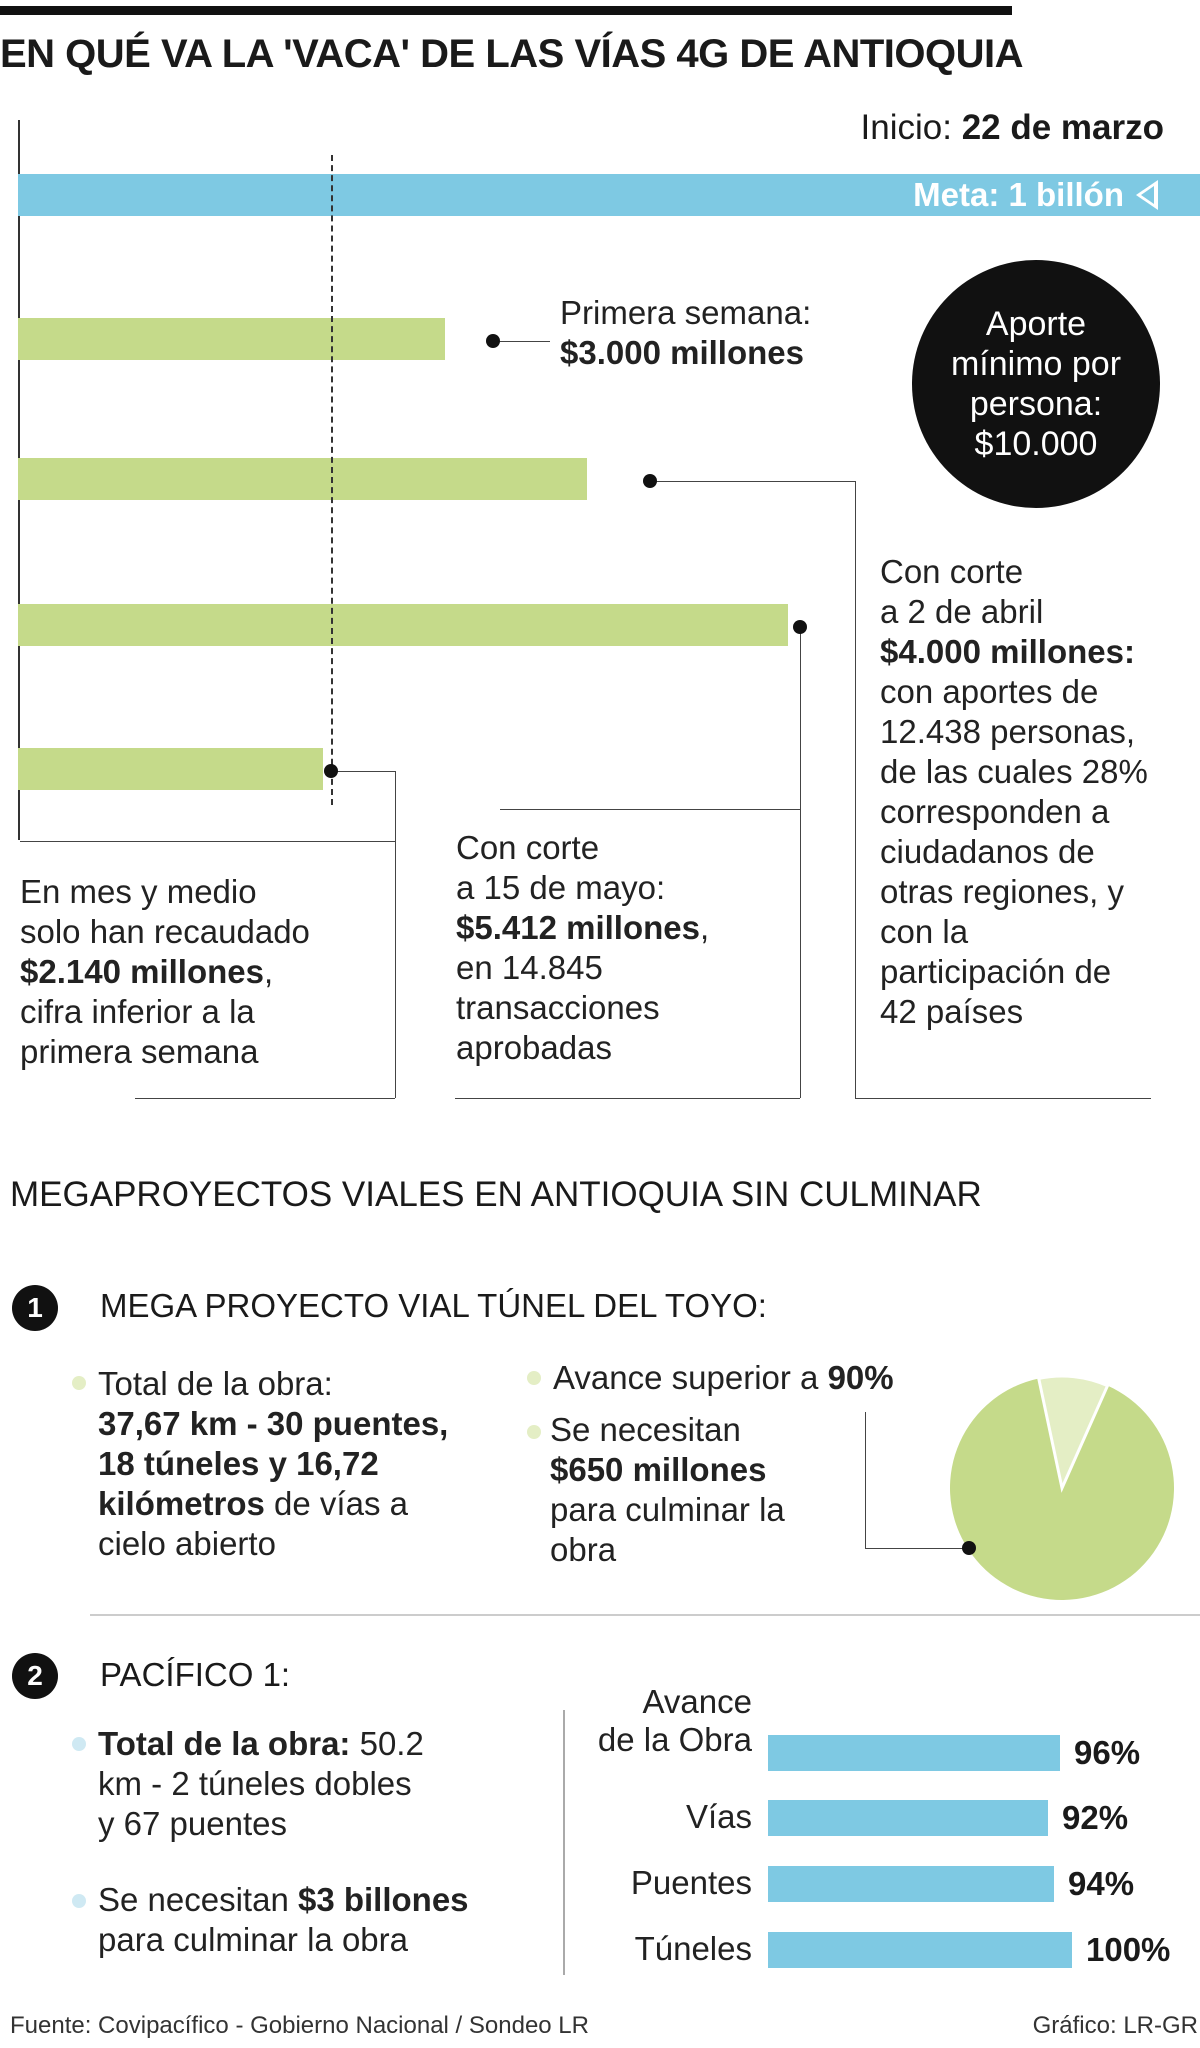 Image resolution: width=1200 pixels, height=2048 pixels. I want to click on project2-name: PACÍFICO 1:, so click(195, 1674).